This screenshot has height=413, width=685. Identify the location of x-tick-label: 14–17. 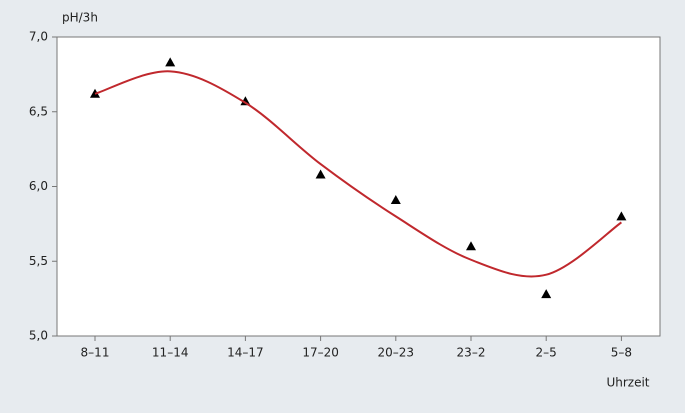
(245, 353).